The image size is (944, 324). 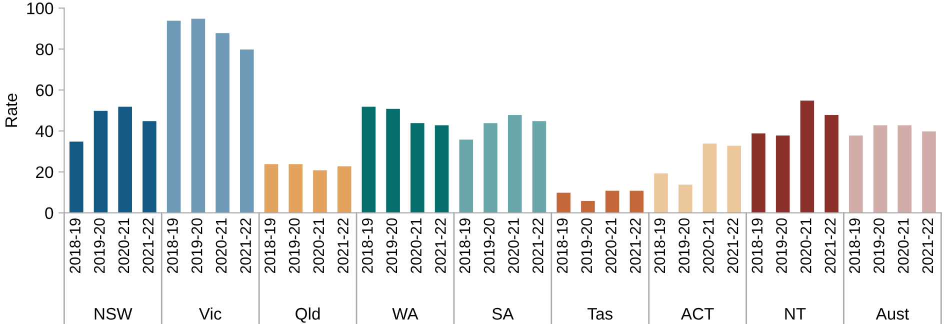 I want to click on y-tick-label: 80, so click(x=45, y=49).